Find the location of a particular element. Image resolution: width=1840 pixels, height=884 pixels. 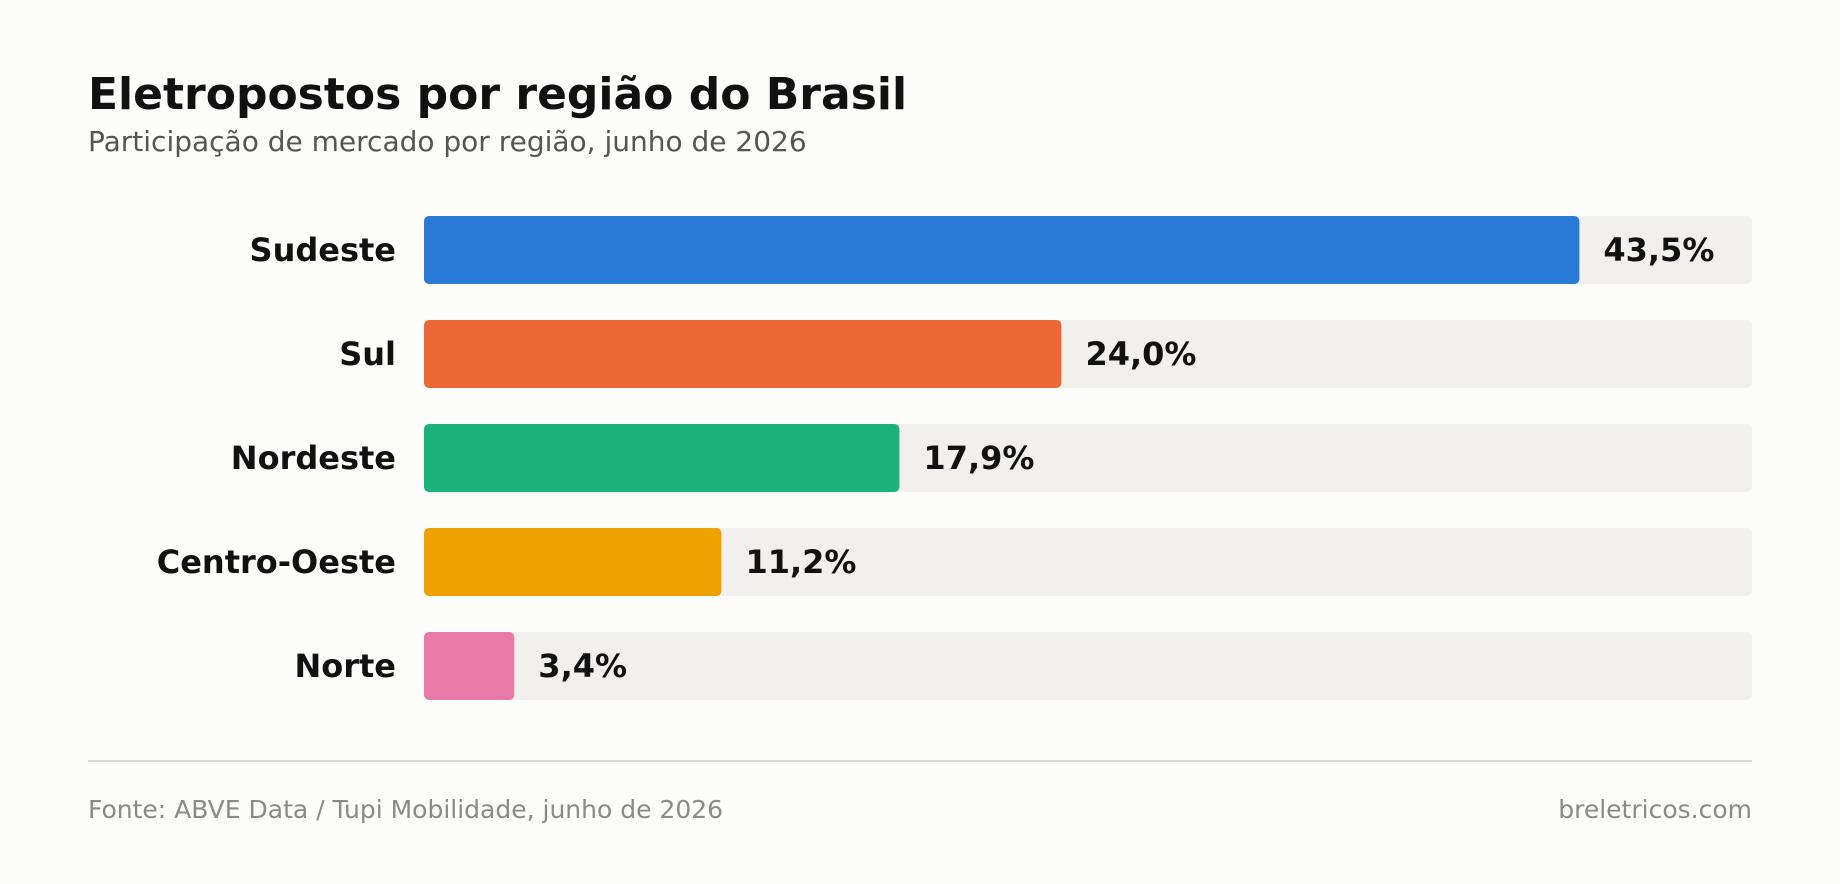

chart-title: Eletropostos por região do Brasil is located at coordinates (498, 94).